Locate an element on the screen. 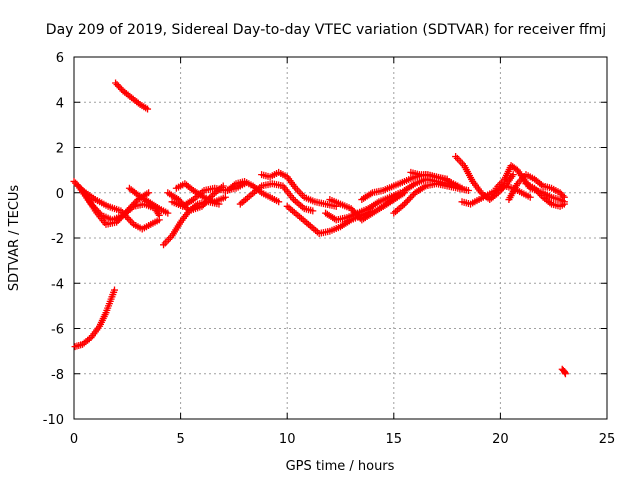 The height and width of the screenshot is (480, 640). y-tick-label: 6 is located at coordinates (60, 58).